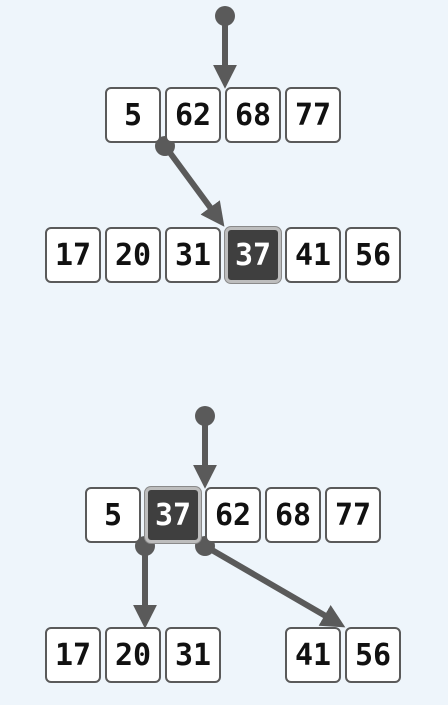 The width and height of the screenshot is (448, 705). I want to click on after-left-child-key: 31, so click(193, 655).